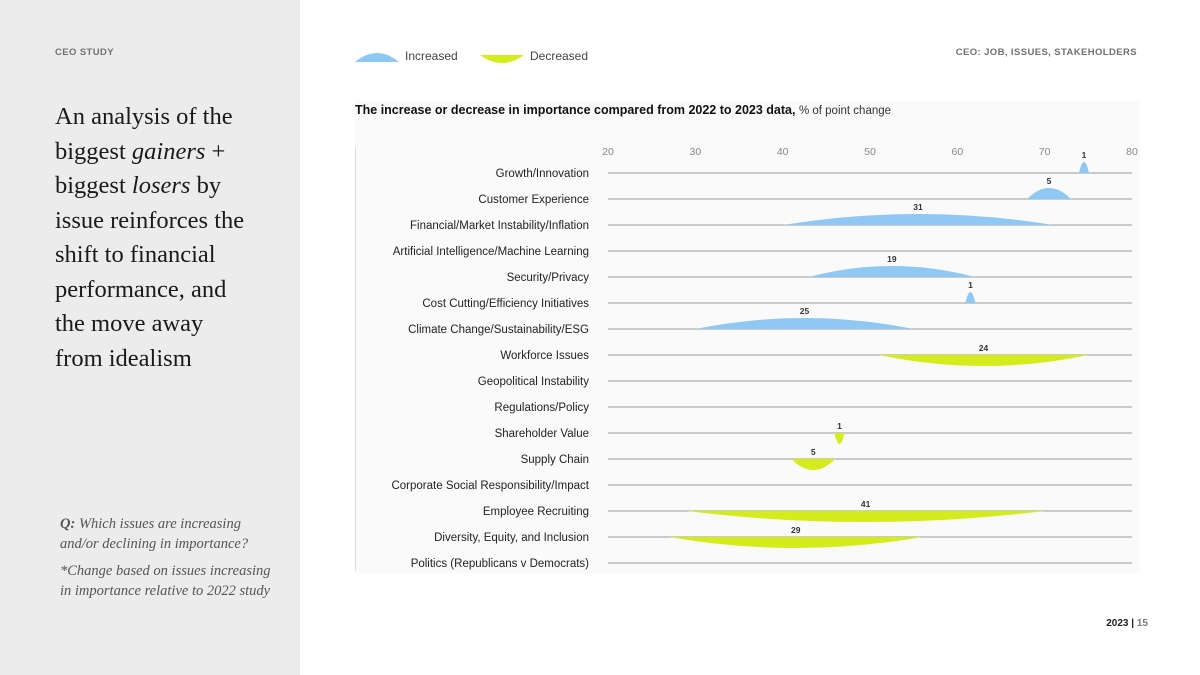 The image size is (1200, 675). What do you see at coordinates (866, 504) in the screenshot?
I see `change-value-label: 41` at bounding box center [866, 504].